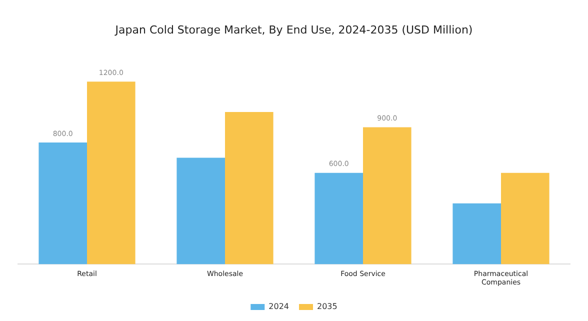  Describe the element at coordinates (293, 29) in the screenshot. I see `chart-title: Japan Cold Storage Market, By End Use, 2024-2035 (USD Million)` at that location.